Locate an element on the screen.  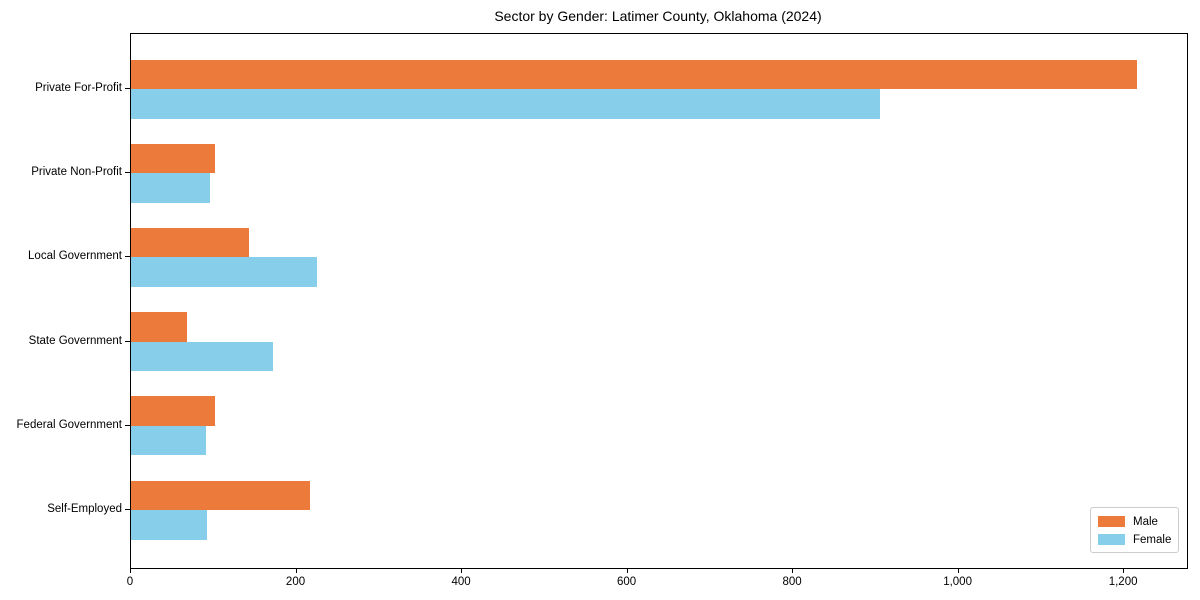
y-label-federal-government: Federal Government is located at coordinates (69, 424).